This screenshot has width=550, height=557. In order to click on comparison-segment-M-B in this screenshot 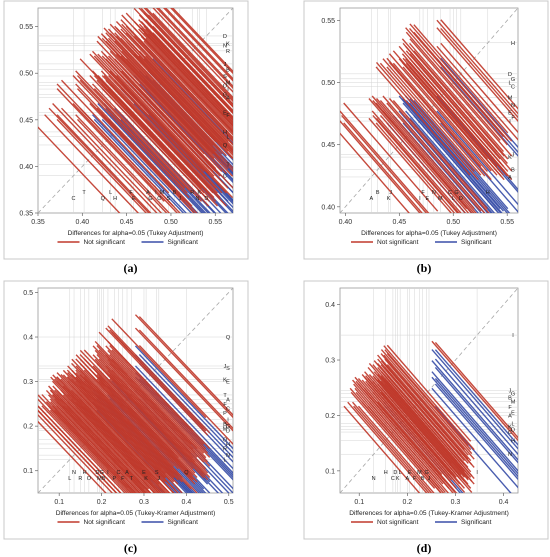, I will do `click(174, 83)`.